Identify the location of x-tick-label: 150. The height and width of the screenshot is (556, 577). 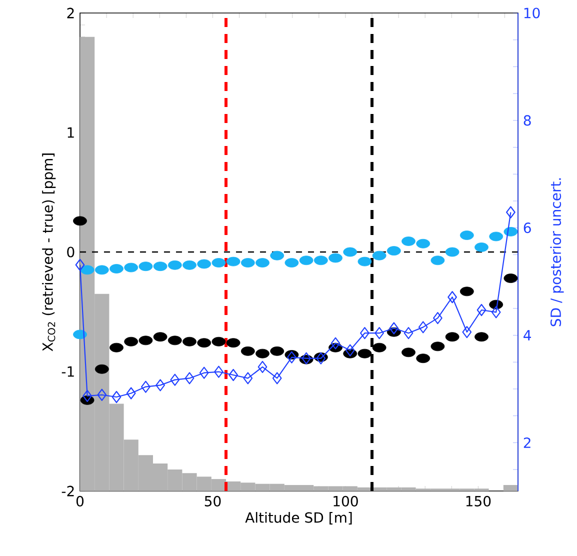
(478, 501).